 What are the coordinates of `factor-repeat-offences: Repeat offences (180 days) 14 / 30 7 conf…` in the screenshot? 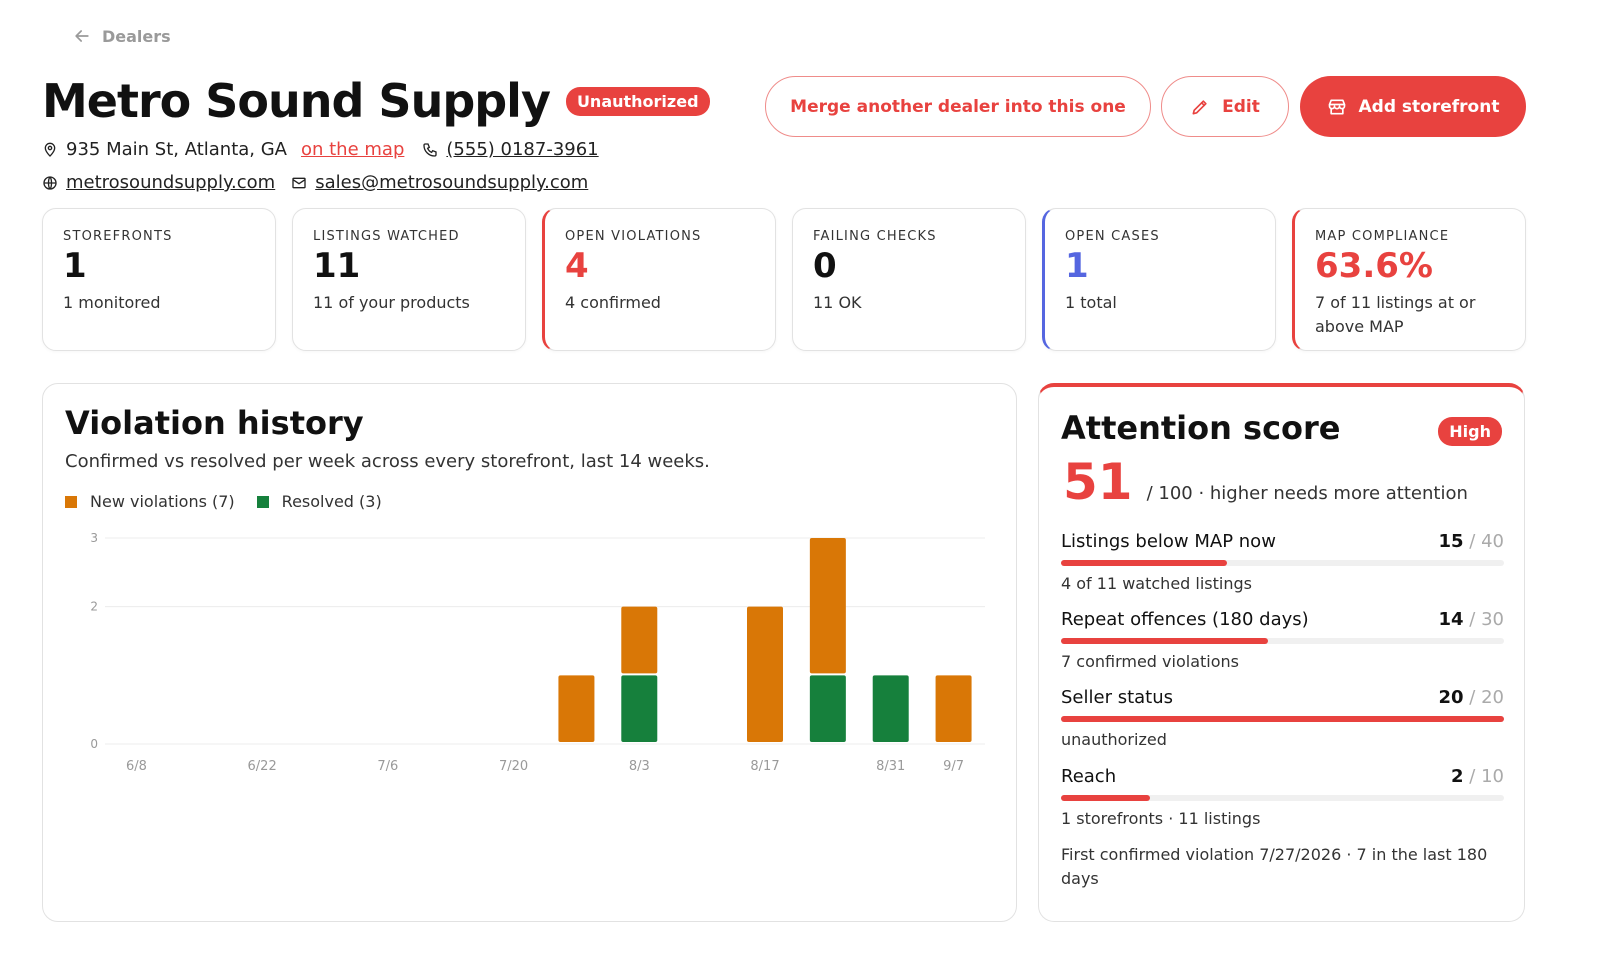 It's located at (1282, 640).